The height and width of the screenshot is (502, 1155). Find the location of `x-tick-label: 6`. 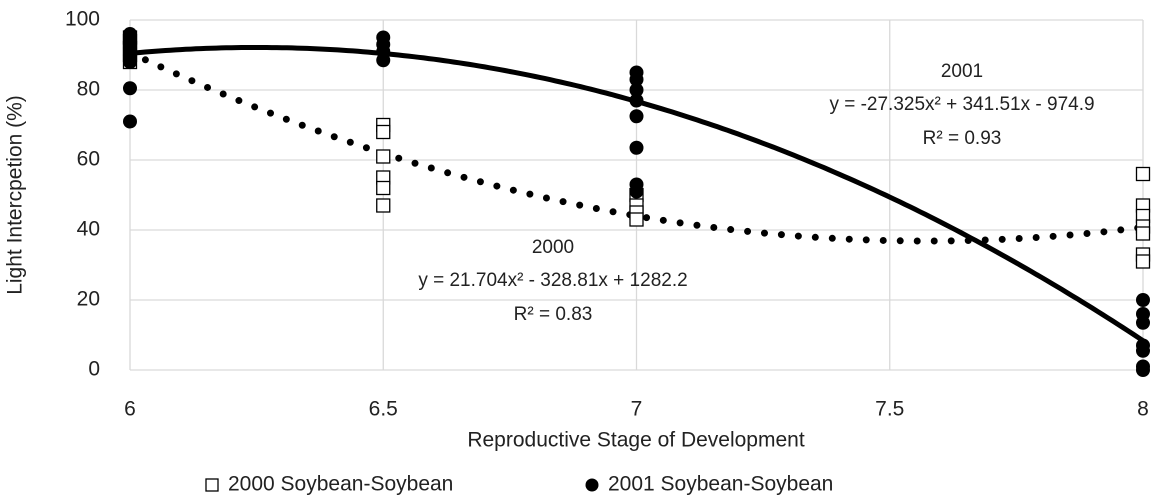

x-tick-label: 6 is located at coordinates (130, 409).